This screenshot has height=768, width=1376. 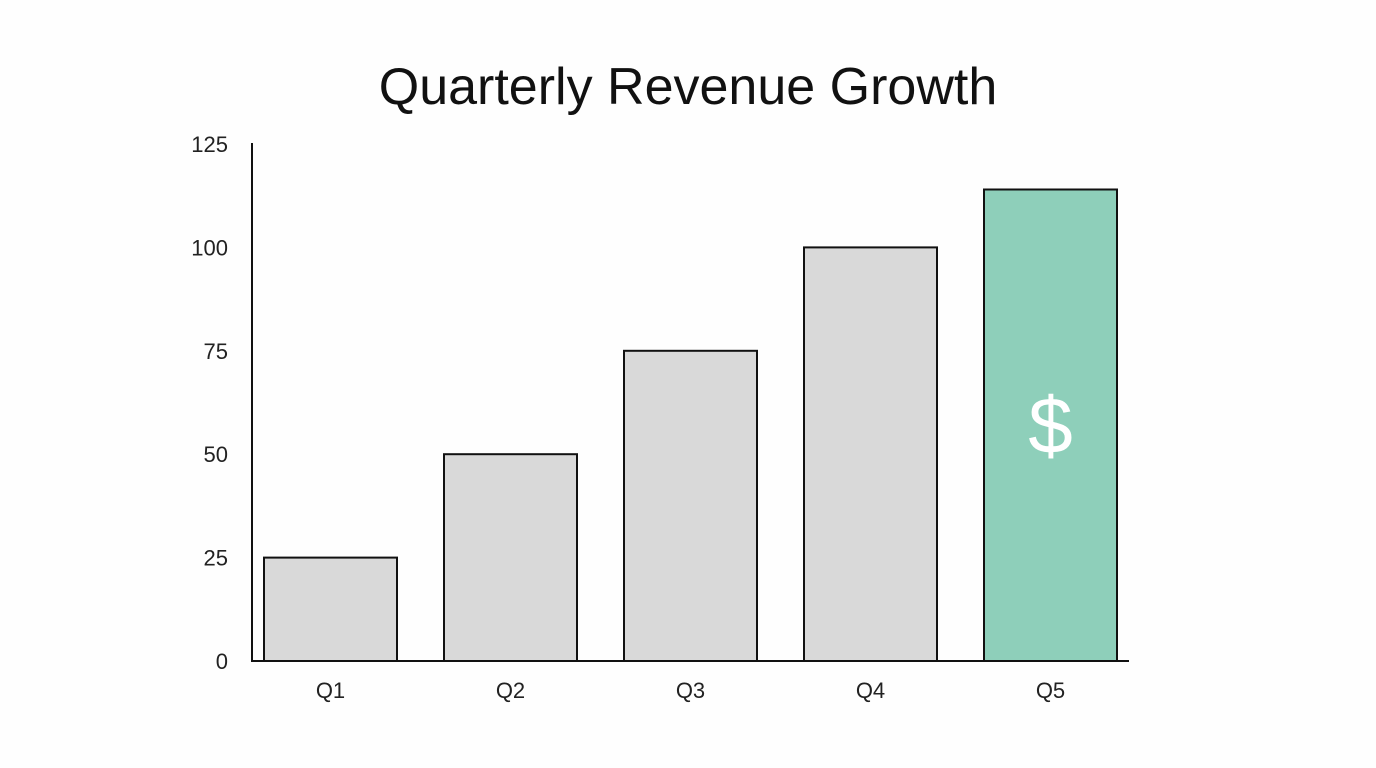 What do you see at coordinates (690, 690) in the screenshot?
I see `x-tick-label: Q3` at bounding box center [690, 690].